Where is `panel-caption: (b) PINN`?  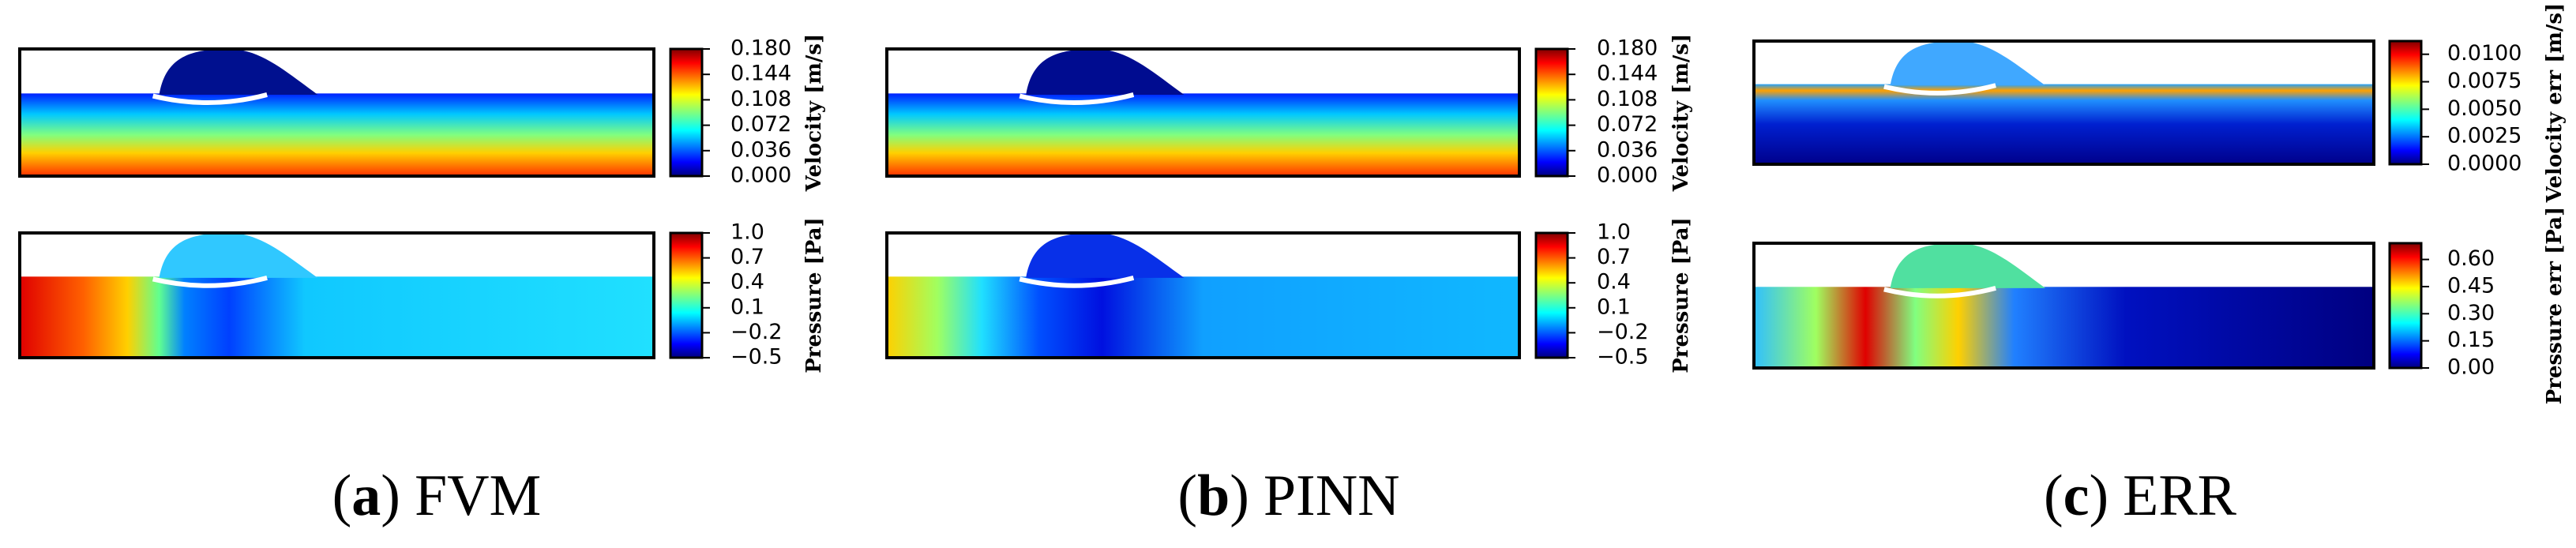 panel-caption: (b) PINN is located at coordinates (1288, 496).